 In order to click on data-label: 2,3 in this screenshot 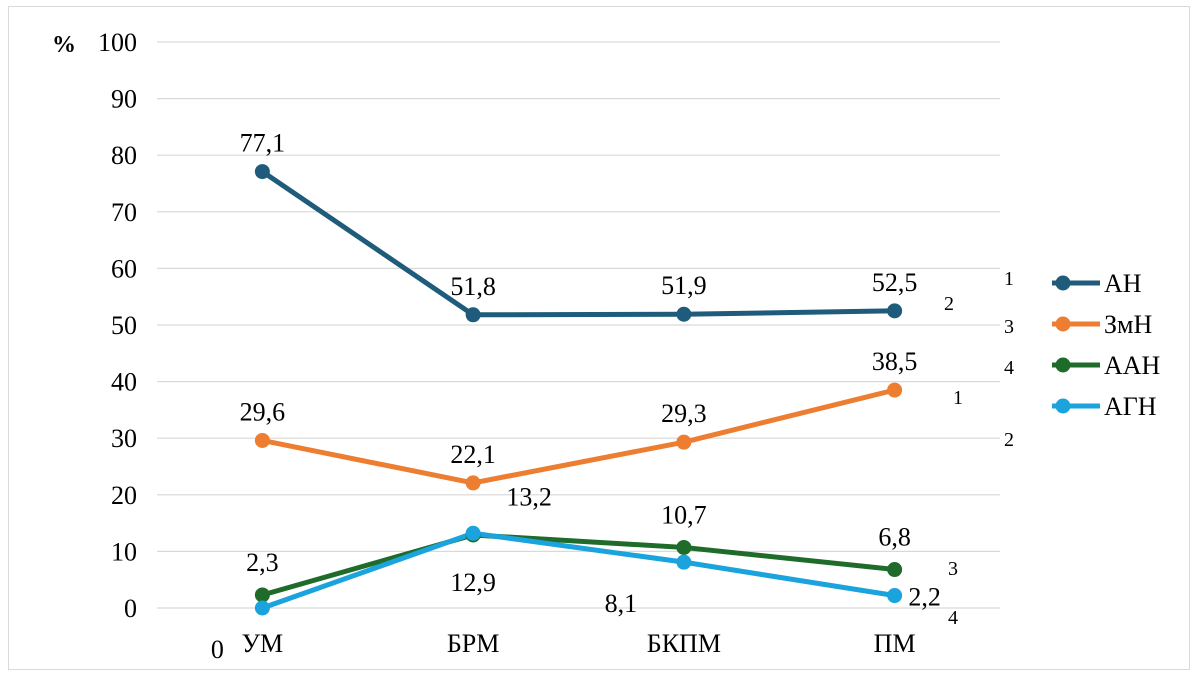, I will do `click(262, 562)`.